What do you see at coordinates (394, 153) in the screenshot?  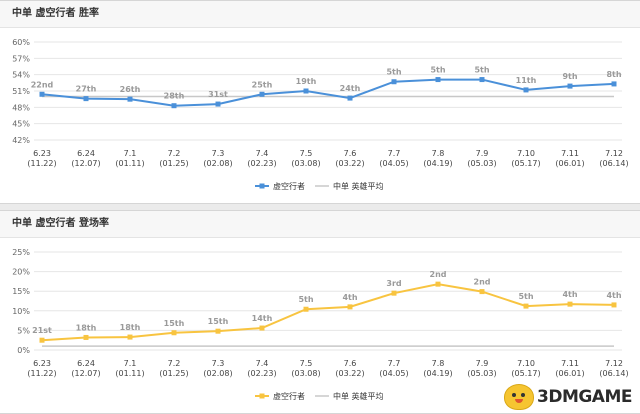 I see `x-tick-label: 7.7` at bounding box center [394, 153].